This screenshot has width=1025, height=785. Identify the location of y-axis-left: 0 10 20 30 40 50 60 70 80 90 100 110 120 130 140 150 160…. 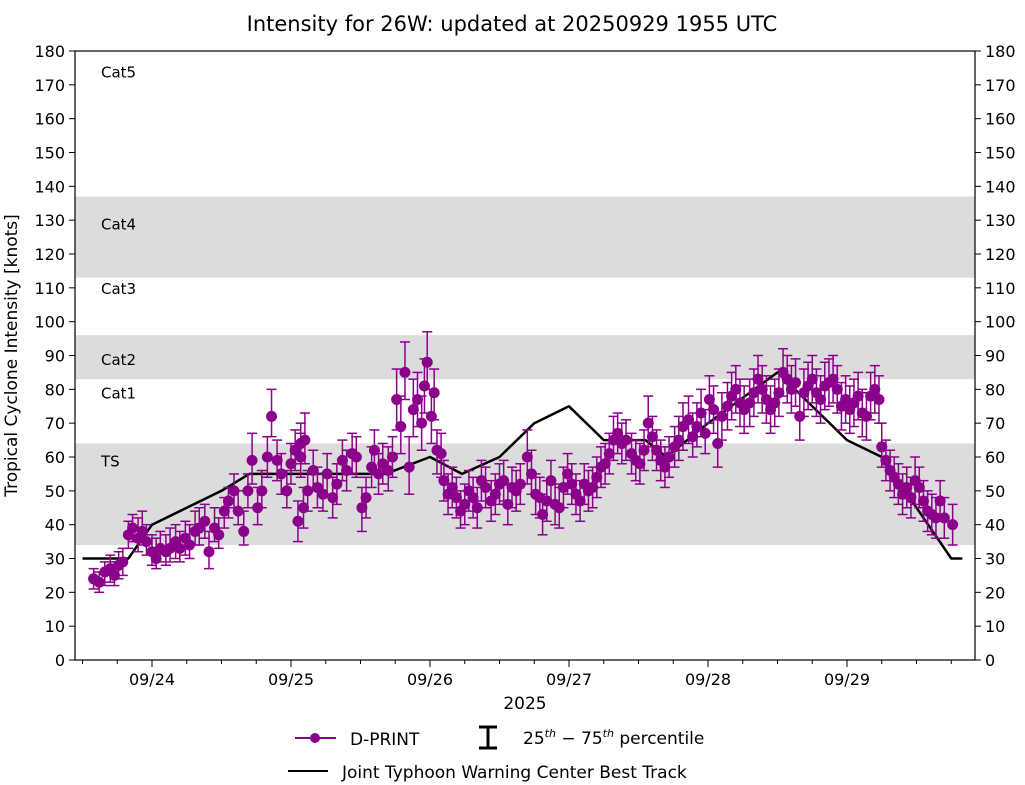
(54, 356).